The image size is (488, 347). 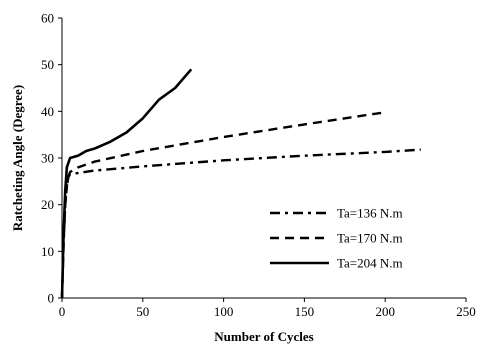 What do you see at coordinates (47, 111) in the screenshot?
I see `y-tick-label: 40` at bounding box center [47, 111].